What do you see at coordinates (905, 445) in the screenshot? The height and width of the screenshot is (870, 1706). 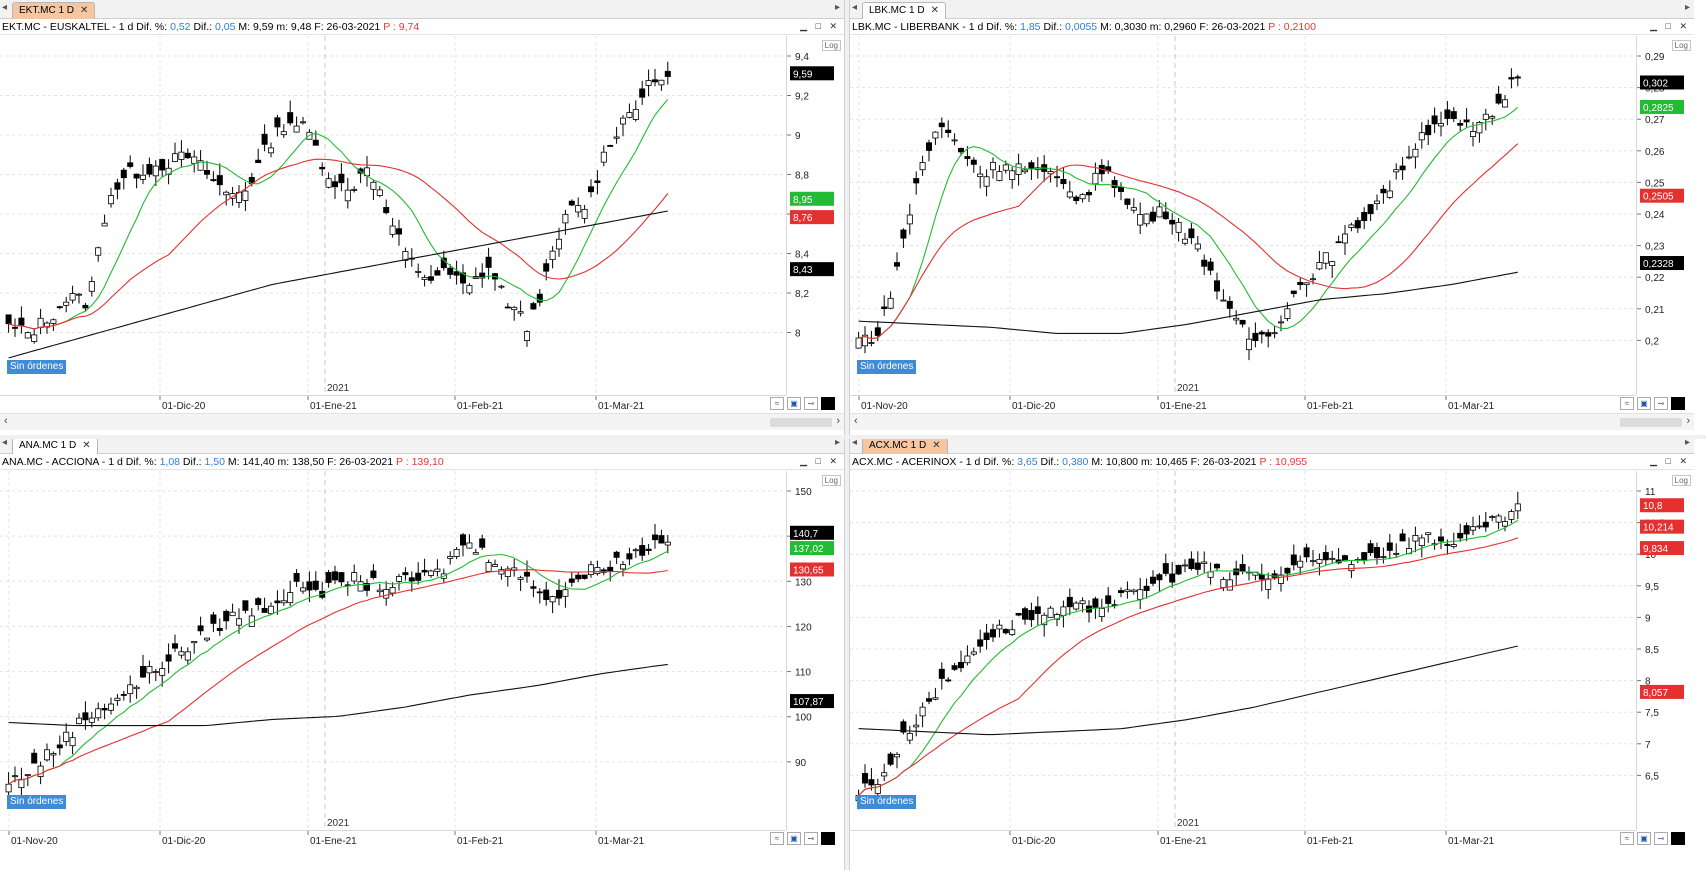 I see `tab-acx: ACX.MC 1 D ✕` at bounding box center [905, 445].